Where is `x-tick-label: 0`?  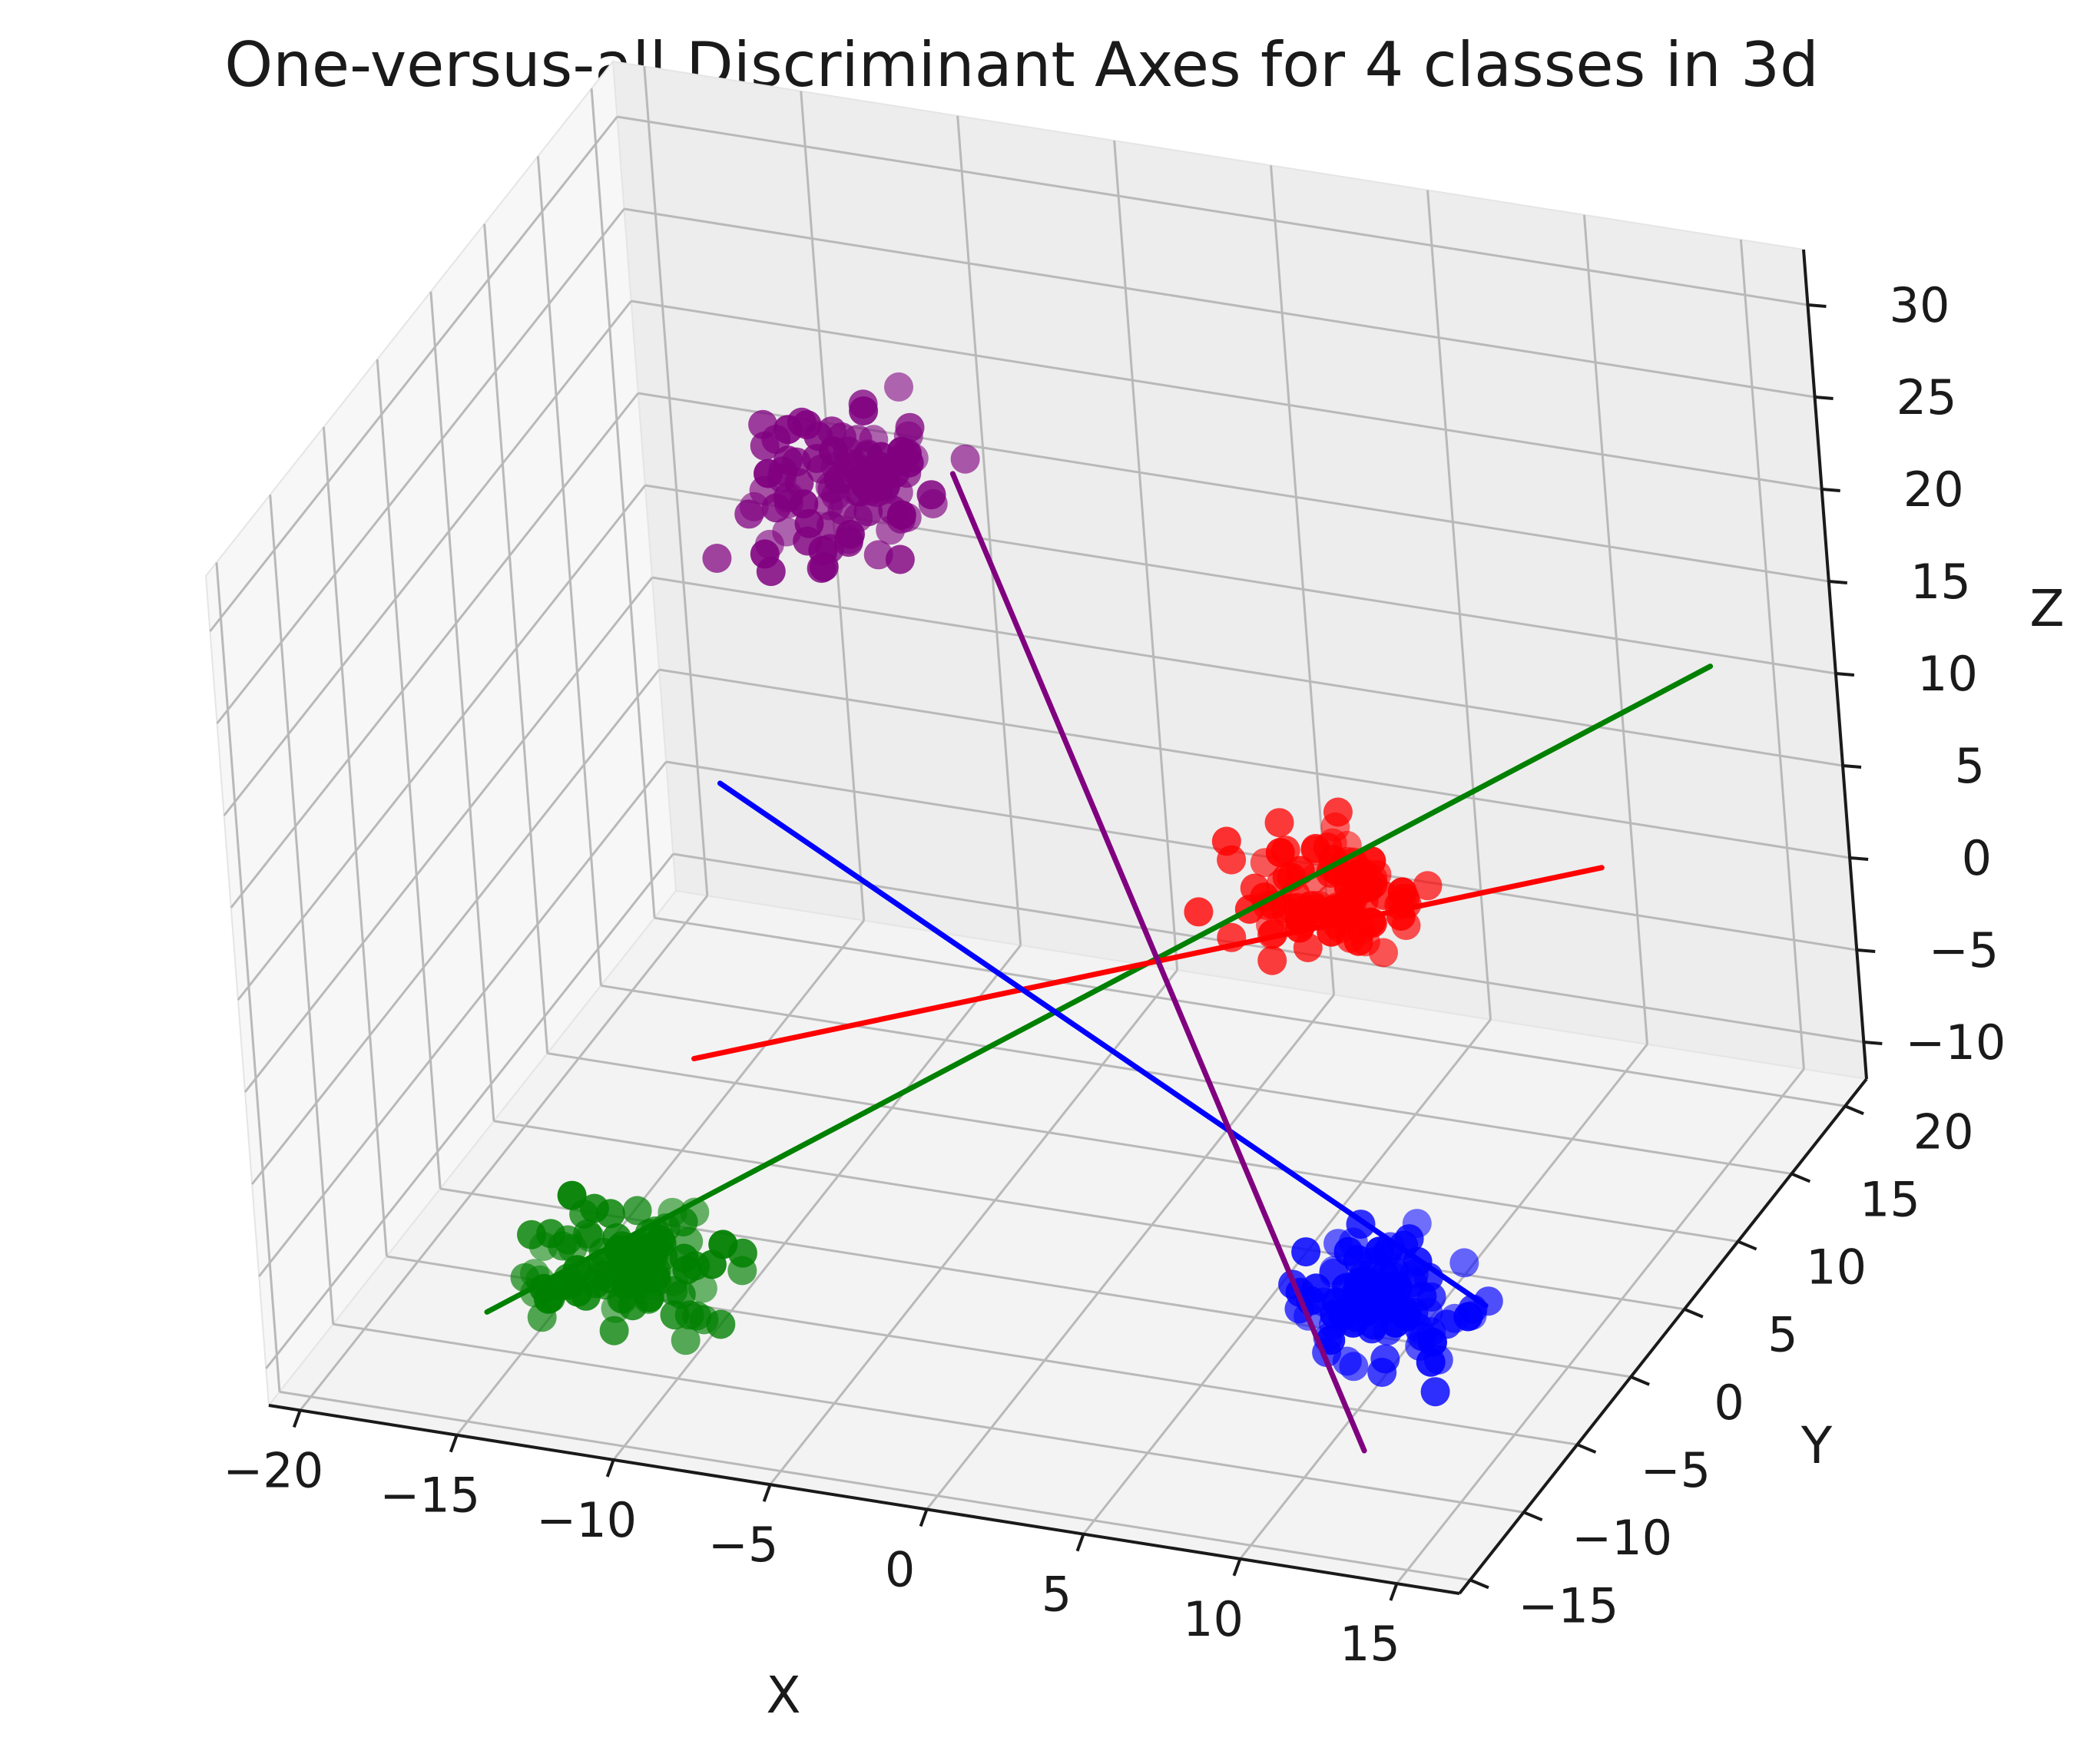 x-tick-label: 0 is located at coordinates (900, 1569).